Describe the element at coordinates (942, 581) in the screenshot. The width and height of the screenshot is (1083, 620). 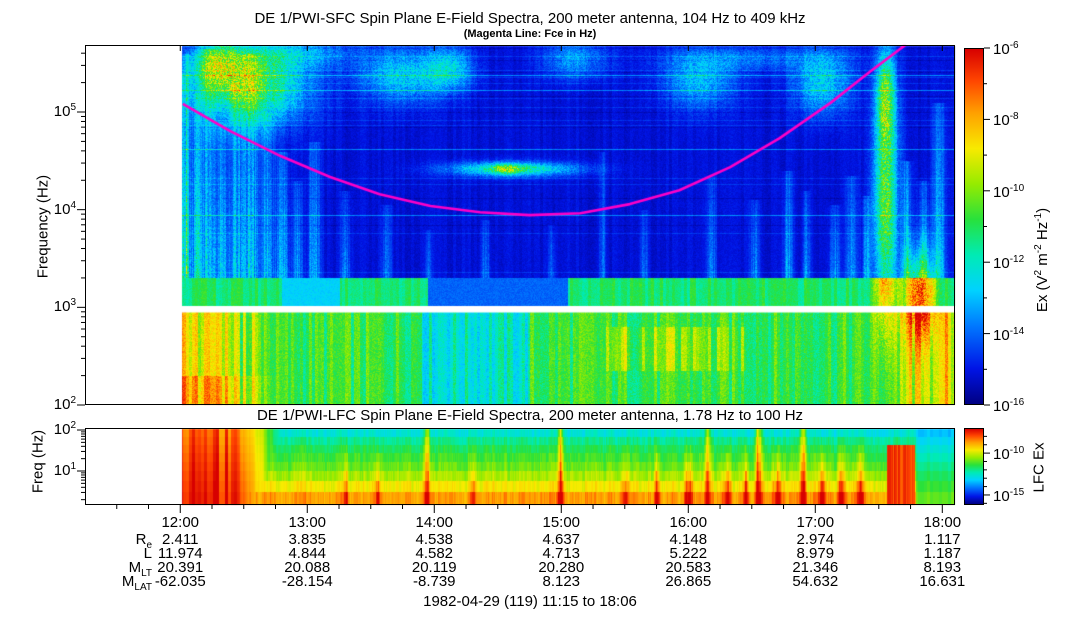
I see `ephemeris-value: 16.631` at that location.